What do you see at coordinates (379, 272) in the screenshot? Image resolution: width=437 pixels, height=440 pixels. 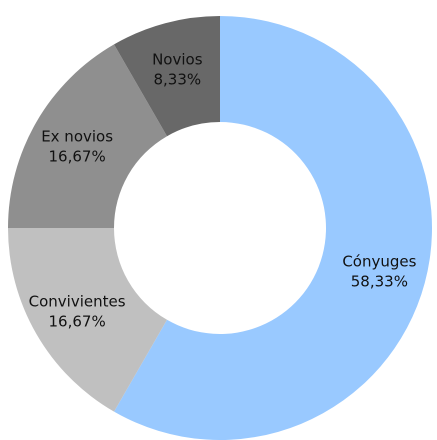 I see `slice-label-conyuges: Cónyuges 58,33%` at bounding box center [379, 272].